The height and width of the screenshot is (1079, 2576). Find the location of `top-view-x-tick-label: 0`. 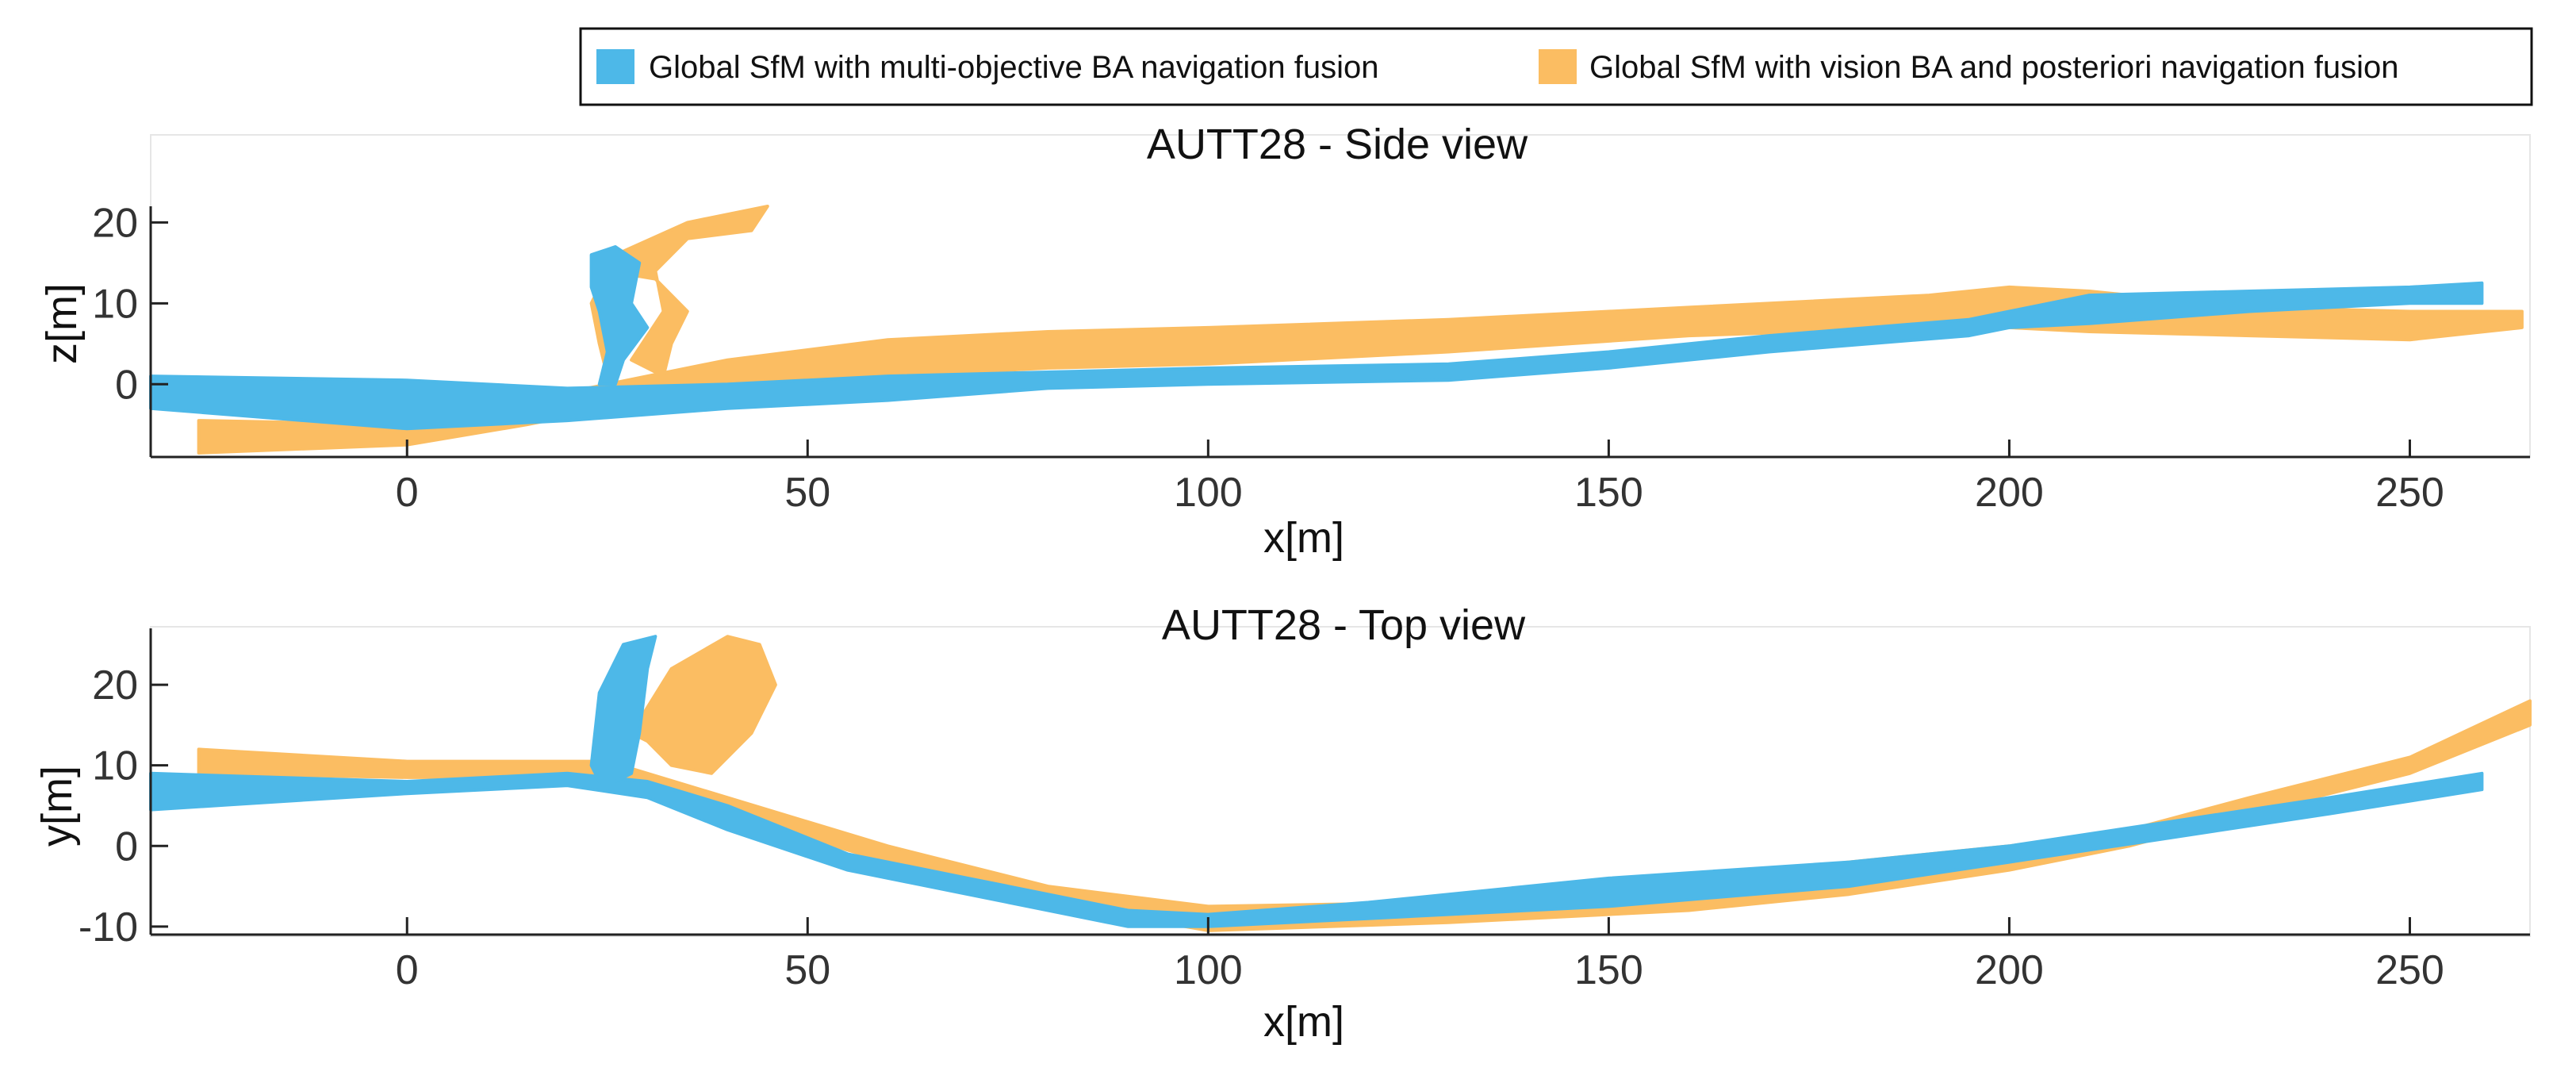

top-view-x-tick-label: 0 is located at coordinates (408, 970).